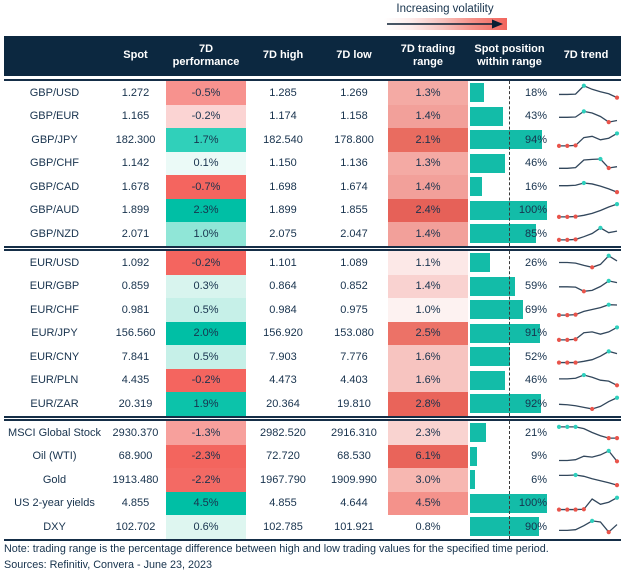 The height and width of the screenshot is (573, 625). What do you see at coordinates (206, 210) in the screenshot?
I see `performance-cell: 2.3%` at bounding box center [206, 210].